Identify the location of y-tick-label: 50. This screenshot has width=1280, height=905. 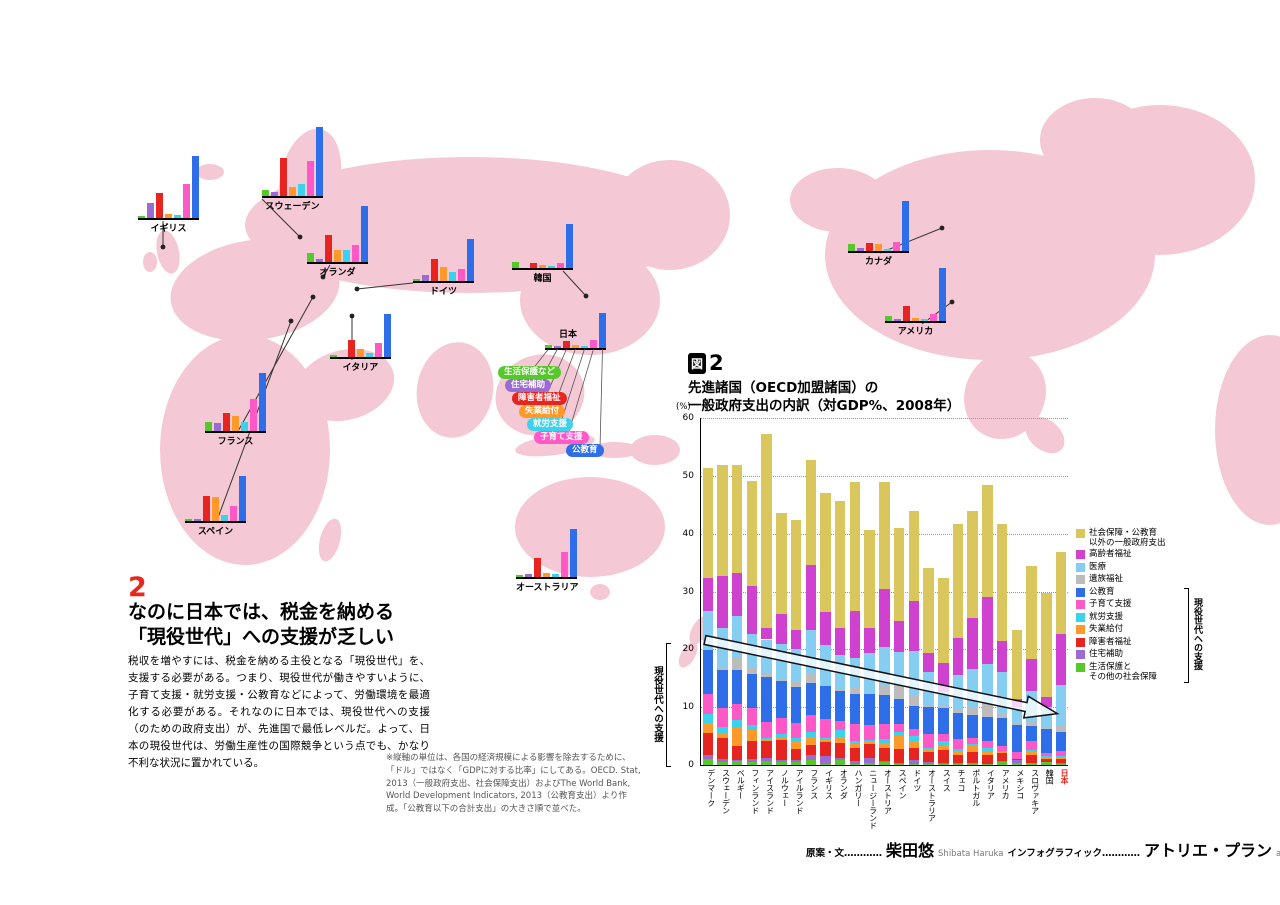
(688, 475).